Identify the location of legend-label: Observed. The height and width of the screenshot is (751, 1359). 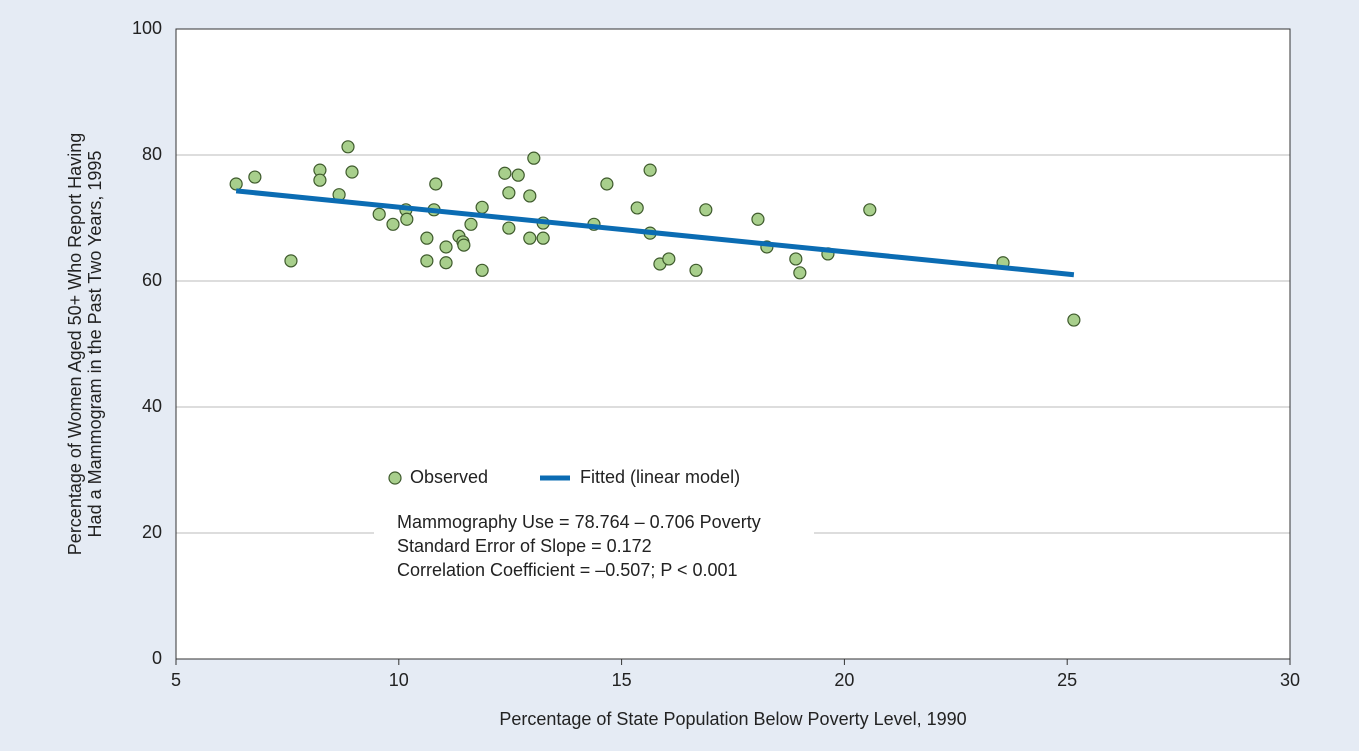
(449, 477).